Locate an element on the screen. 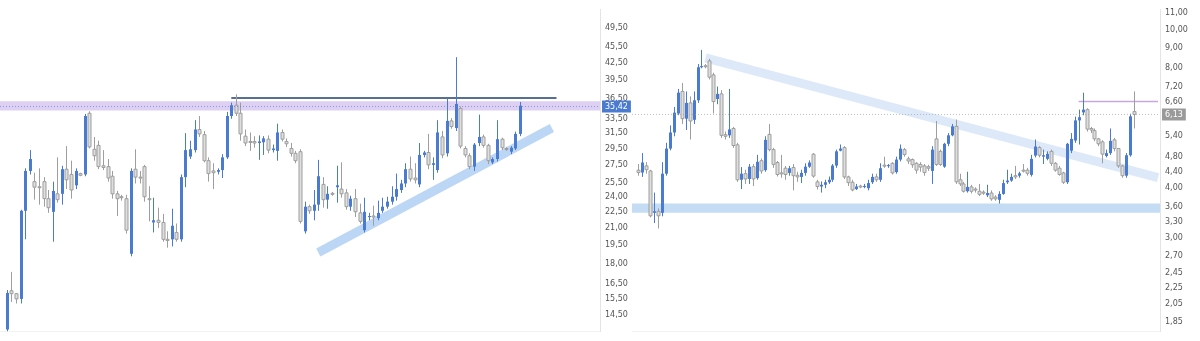  y-tick-label: 1,85 is located at coordinates (1174, 321).